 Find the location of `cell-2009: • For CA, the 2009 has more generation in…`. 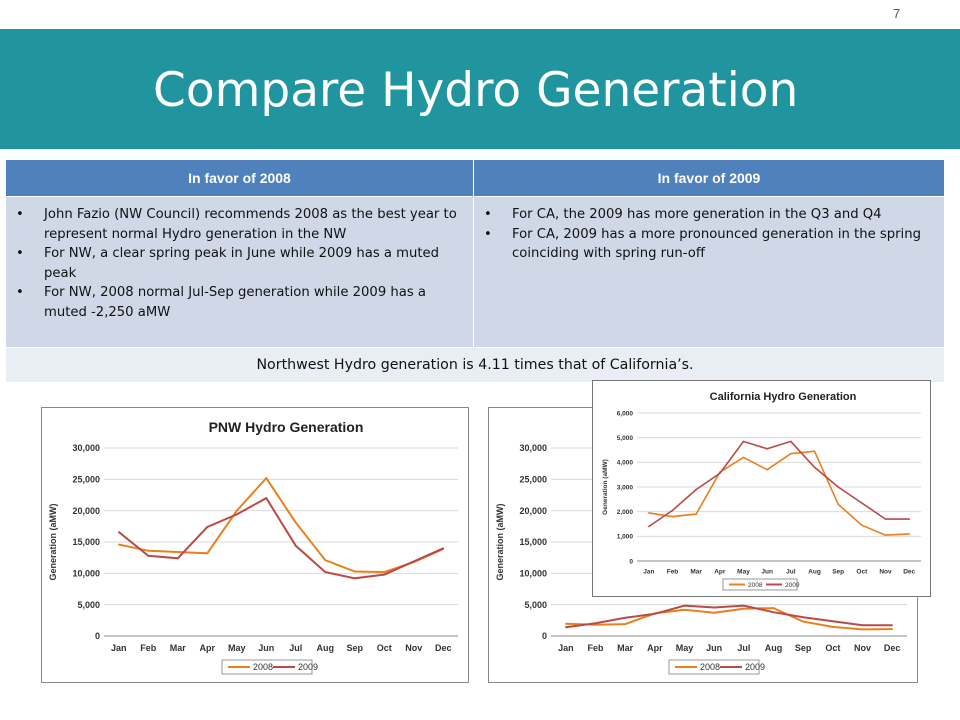

cell-2009: • For CA, the 2009 has more generation in… is located at coordinates (709, 272).